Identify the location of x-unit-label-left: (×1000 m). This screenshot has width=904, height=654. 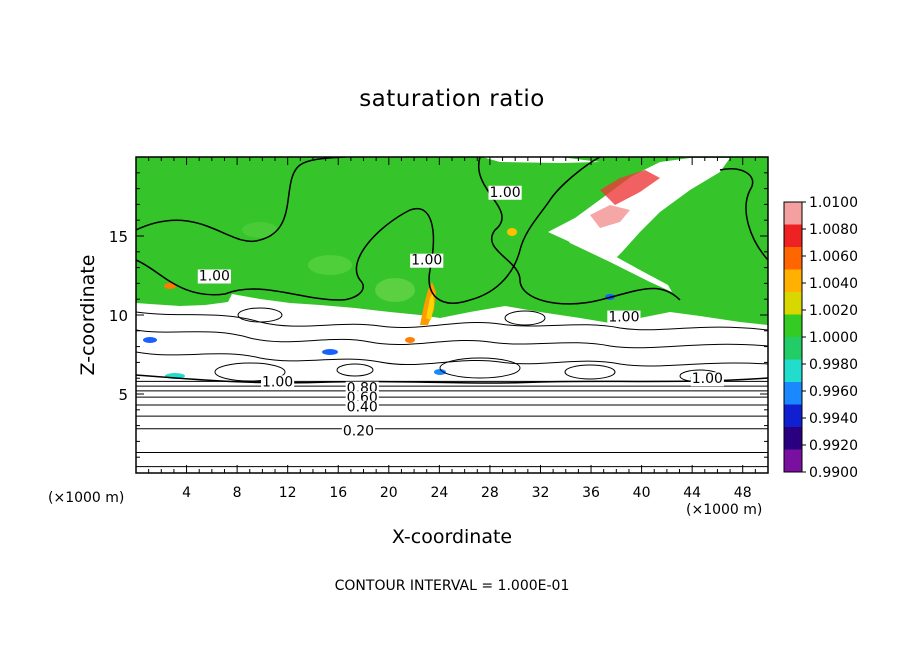
(86, 498).